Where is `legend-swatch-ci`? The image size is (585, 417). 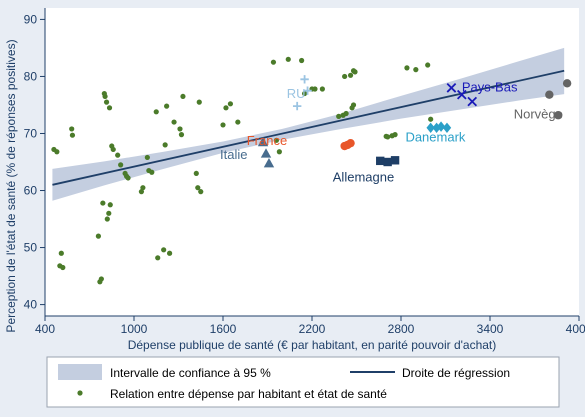 legend-swatch-ci is located at coordinates (80, 372).